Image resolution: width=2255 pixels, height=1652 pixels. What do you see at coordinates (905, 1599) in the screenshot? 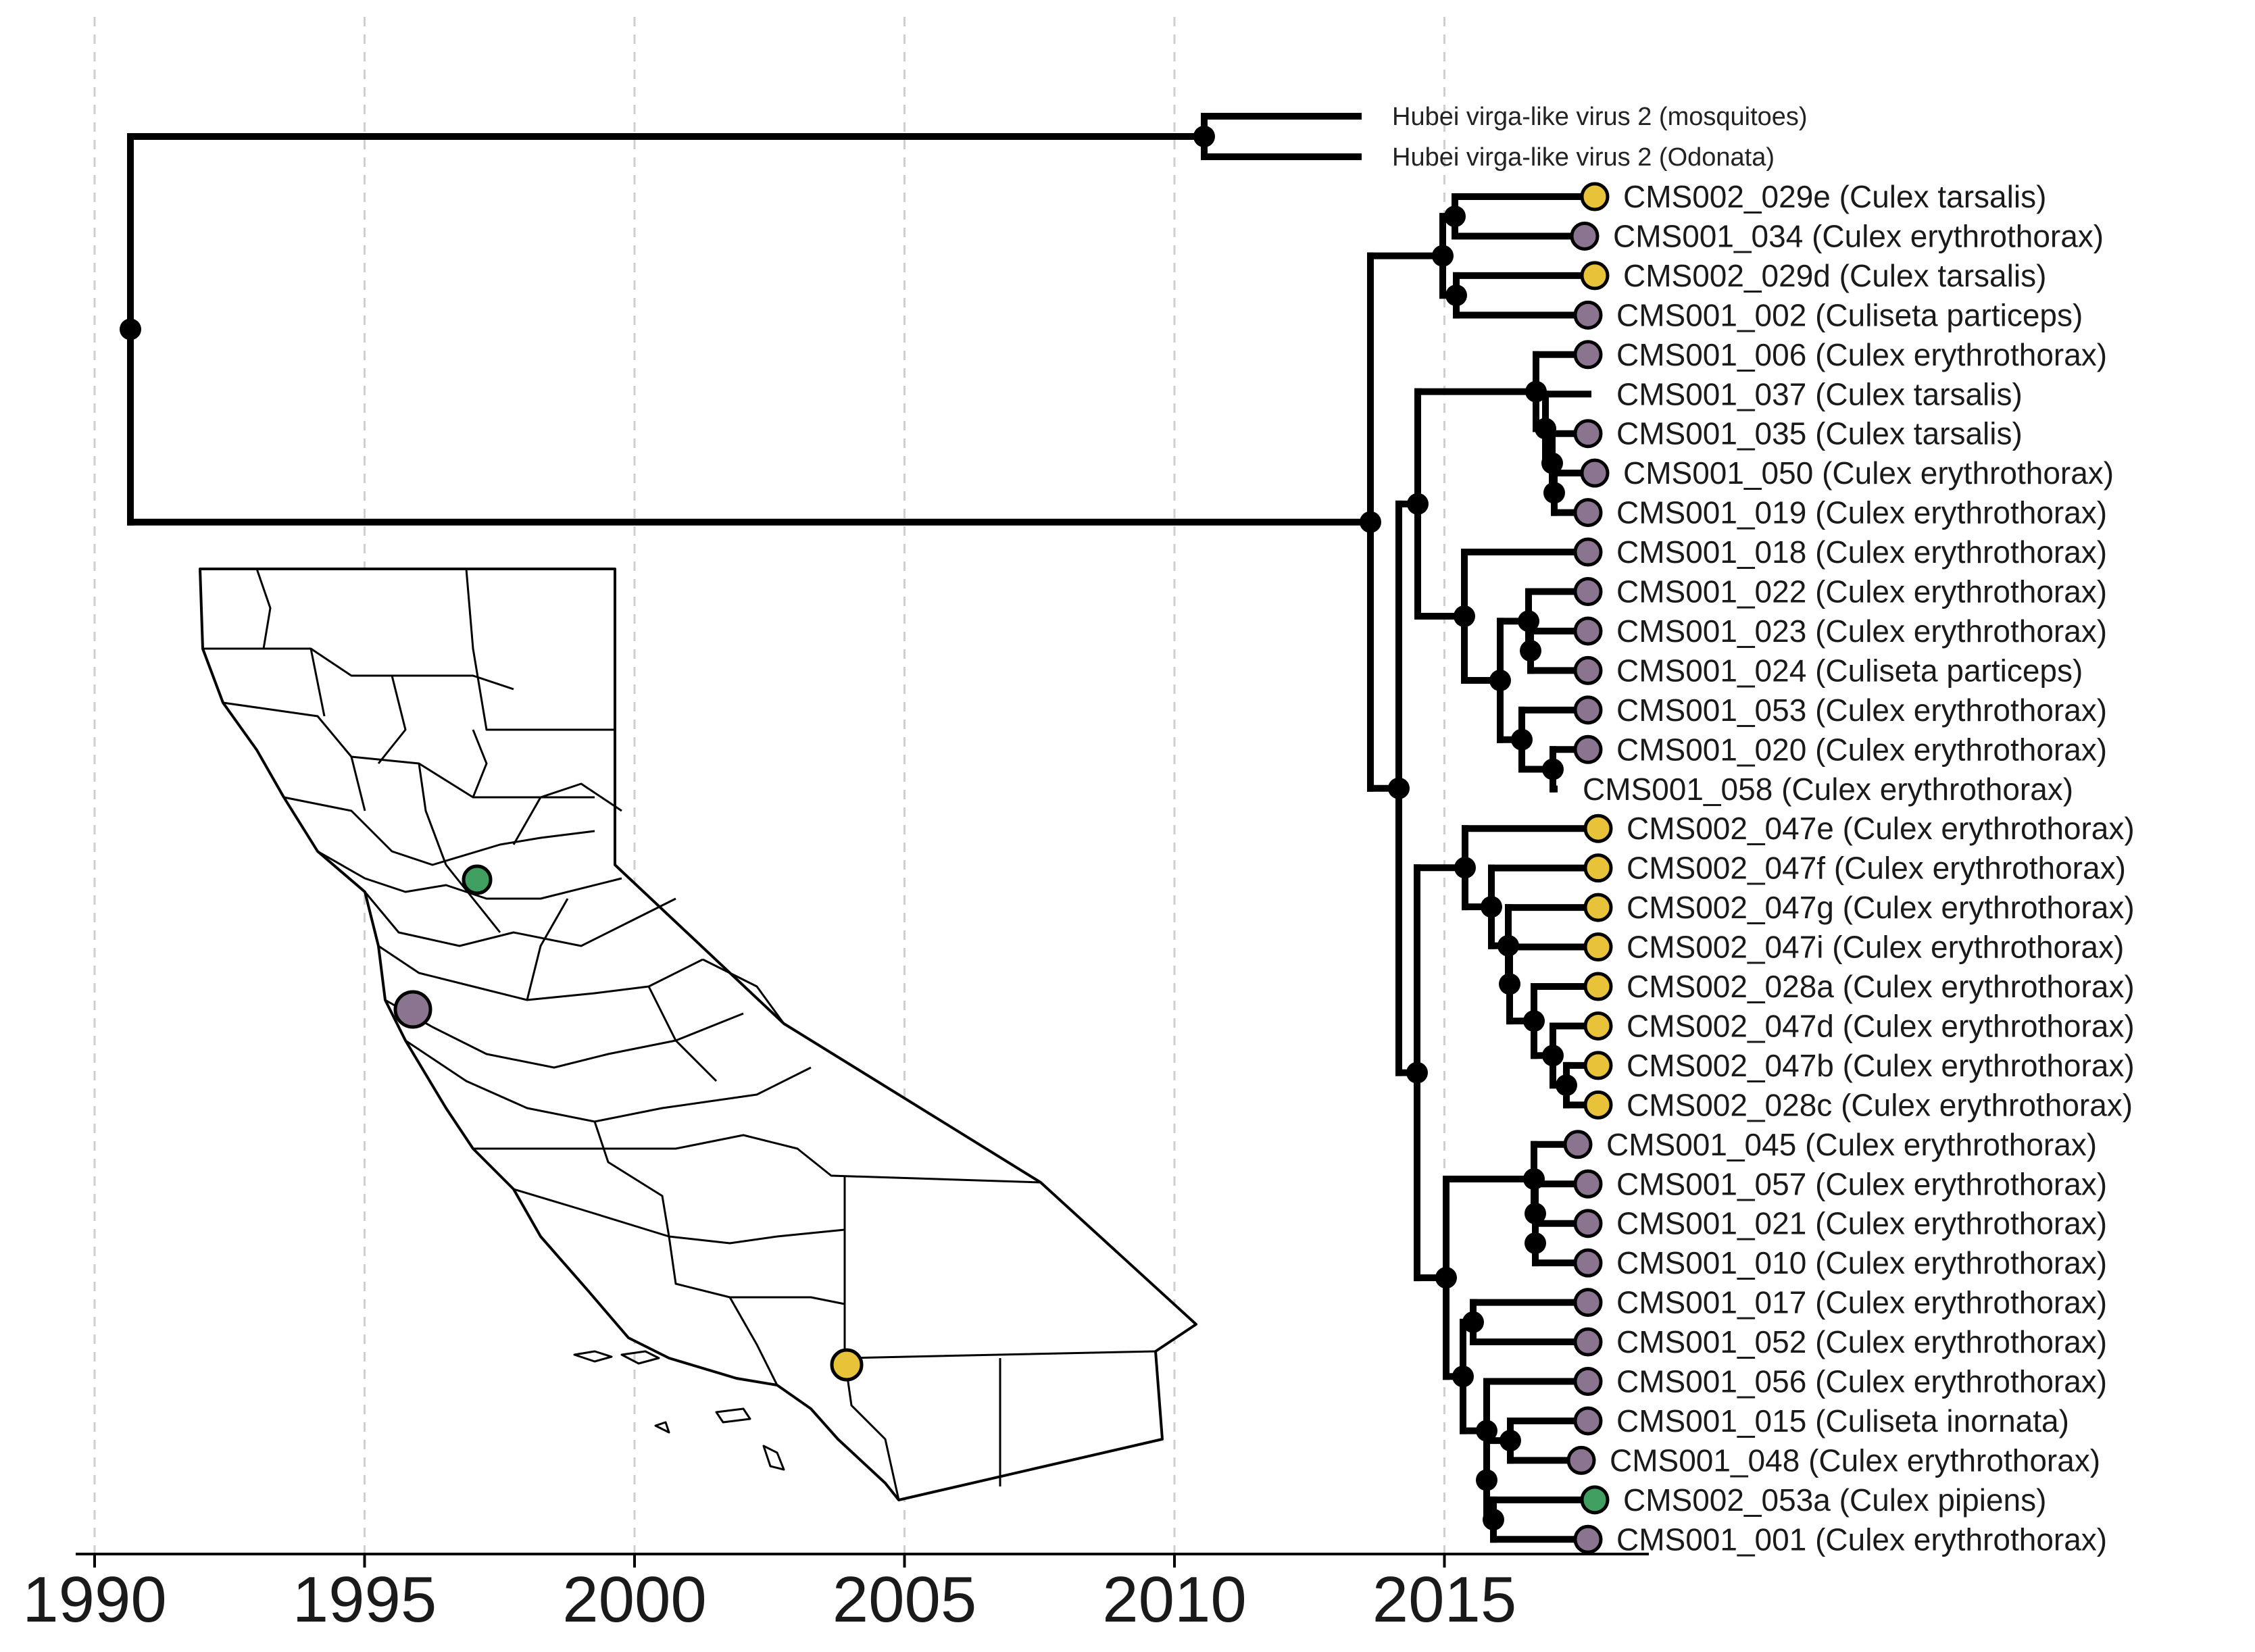
I see `axis-tick-label: 2005` at bounding box center [905, 1599].